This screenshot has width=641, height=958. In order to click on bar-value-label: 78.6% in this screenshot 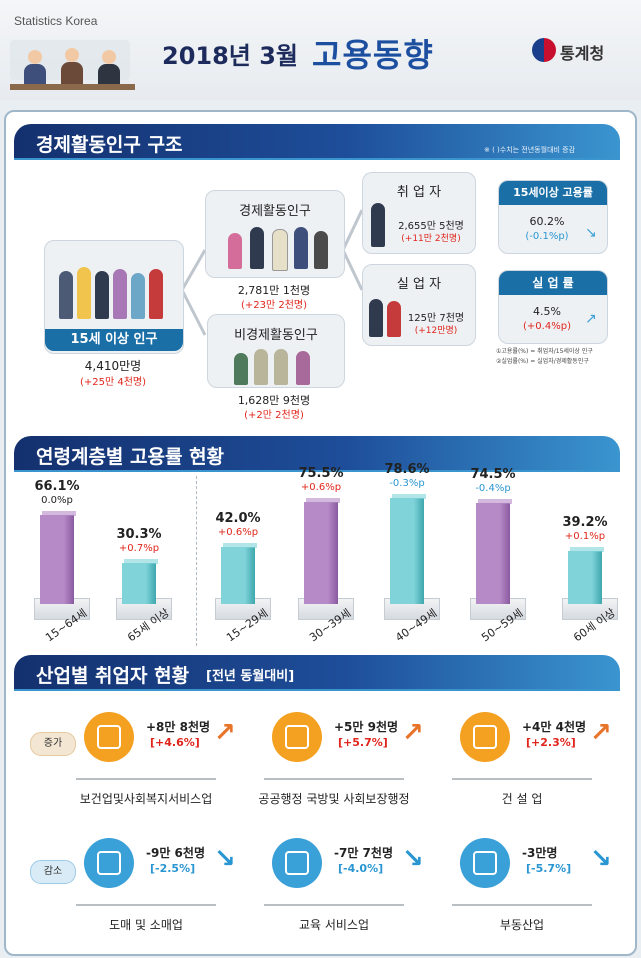, I will do `click(407, 469)`.